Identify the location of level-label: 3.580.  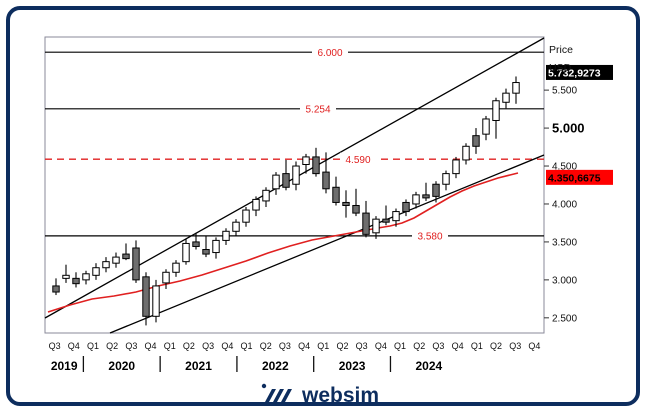
(429, 236).